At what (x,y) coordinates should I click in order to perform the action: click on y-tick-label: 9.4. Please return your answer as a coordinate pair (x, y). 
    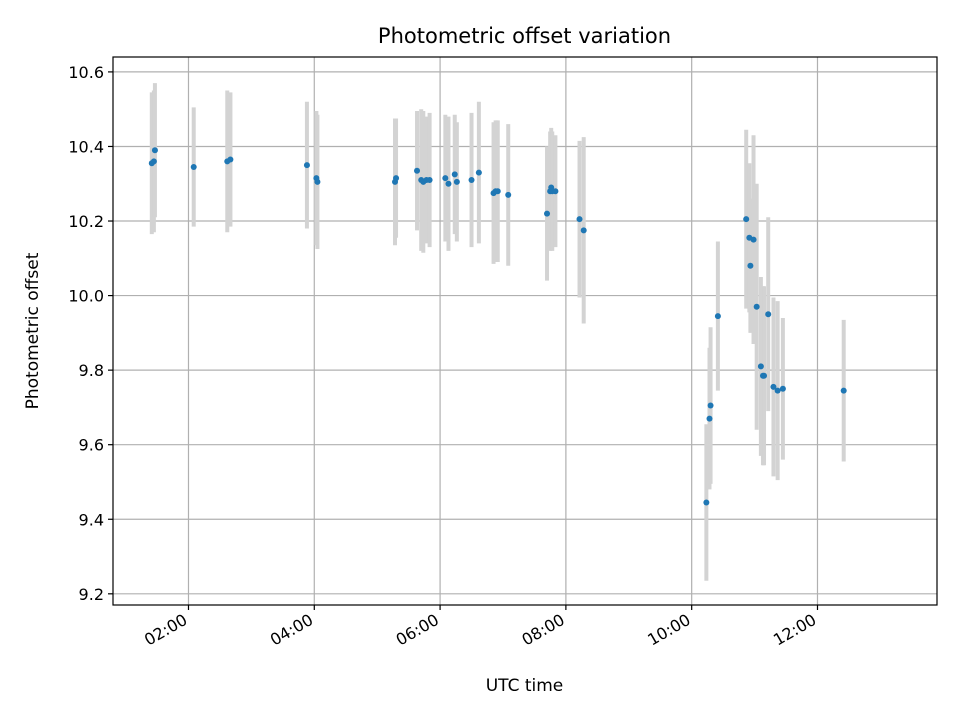
    Looking at the image, I should click on (91, 519).